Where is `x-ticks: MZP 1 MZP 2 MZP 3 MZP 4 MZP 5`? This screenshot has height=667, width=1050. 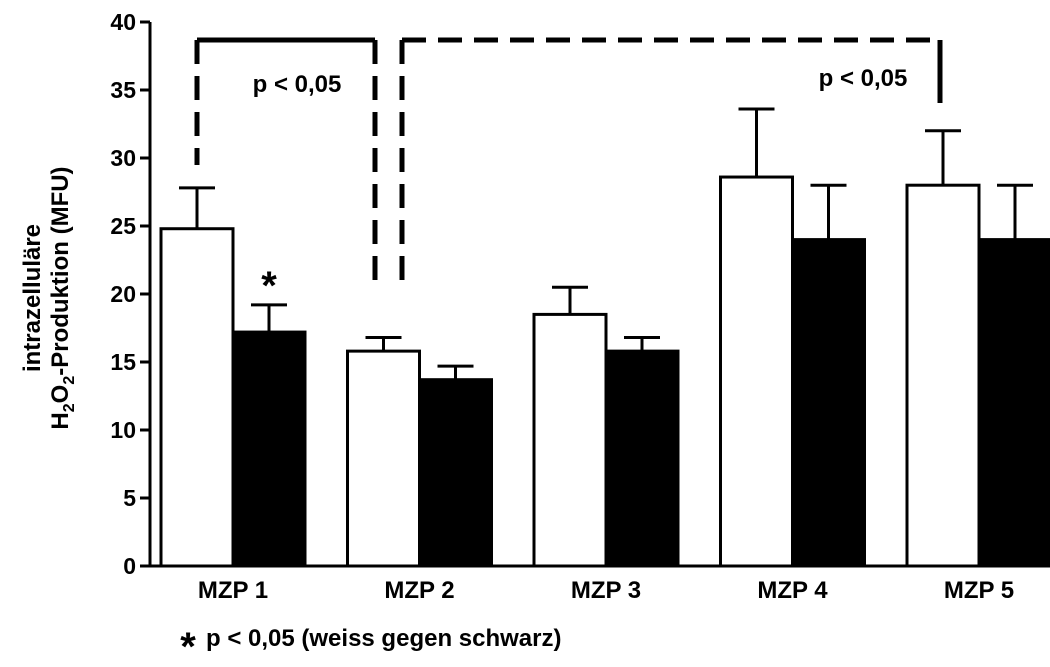
x-ticks: MZP 1 MZP 2 MZP 3 MZP 4 MZP 5 is located at coordinates (606, 590).